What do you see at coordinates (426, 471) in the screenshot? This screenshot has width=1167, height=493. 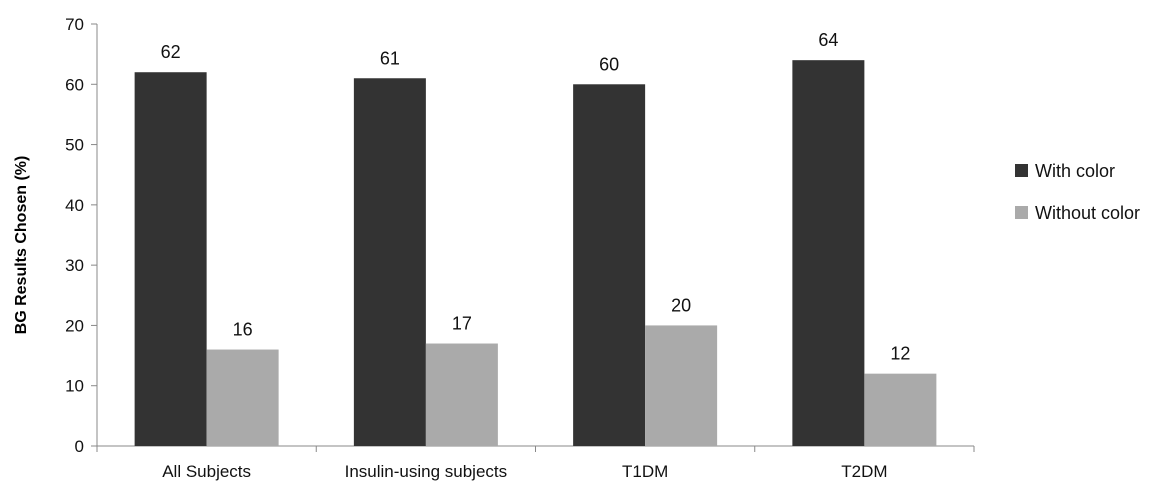 I see `x-tick-label: Insulin-using subjects` at bounding box center [426, 471].